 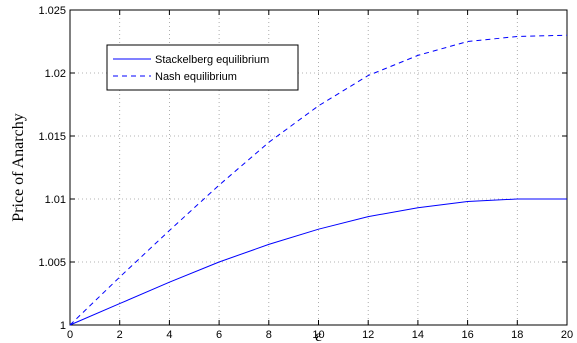 I want to click on legend-box, so click(x=202, y=67).